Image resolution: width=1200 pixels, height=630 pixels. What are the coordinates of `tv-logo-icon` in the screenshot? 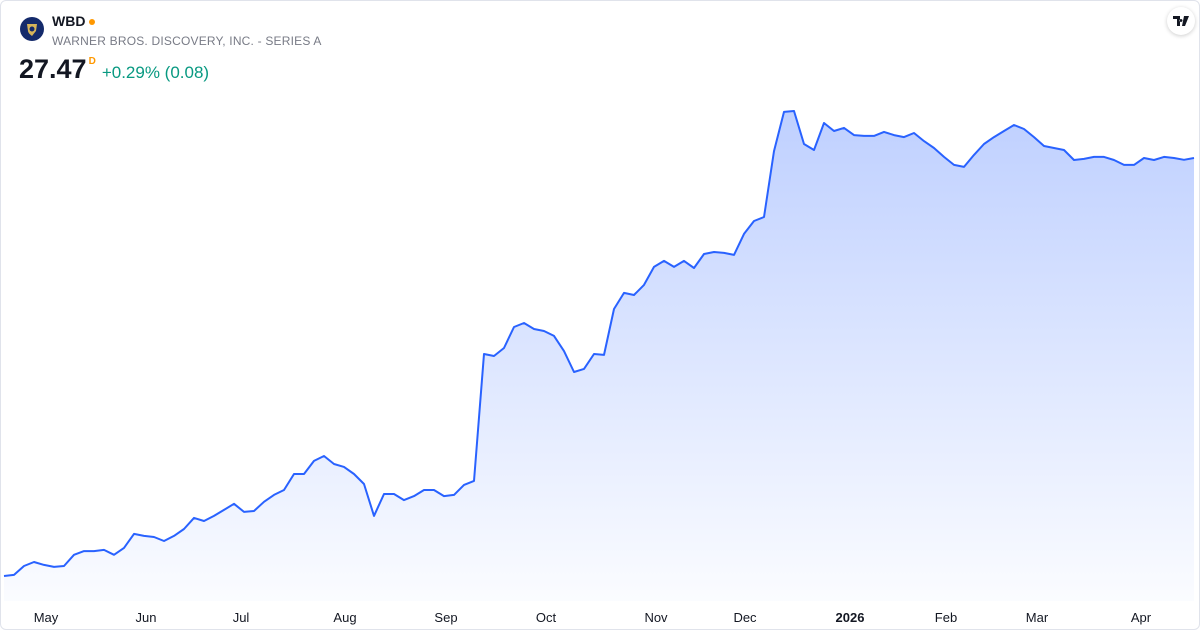 It's located at (1181, 21).